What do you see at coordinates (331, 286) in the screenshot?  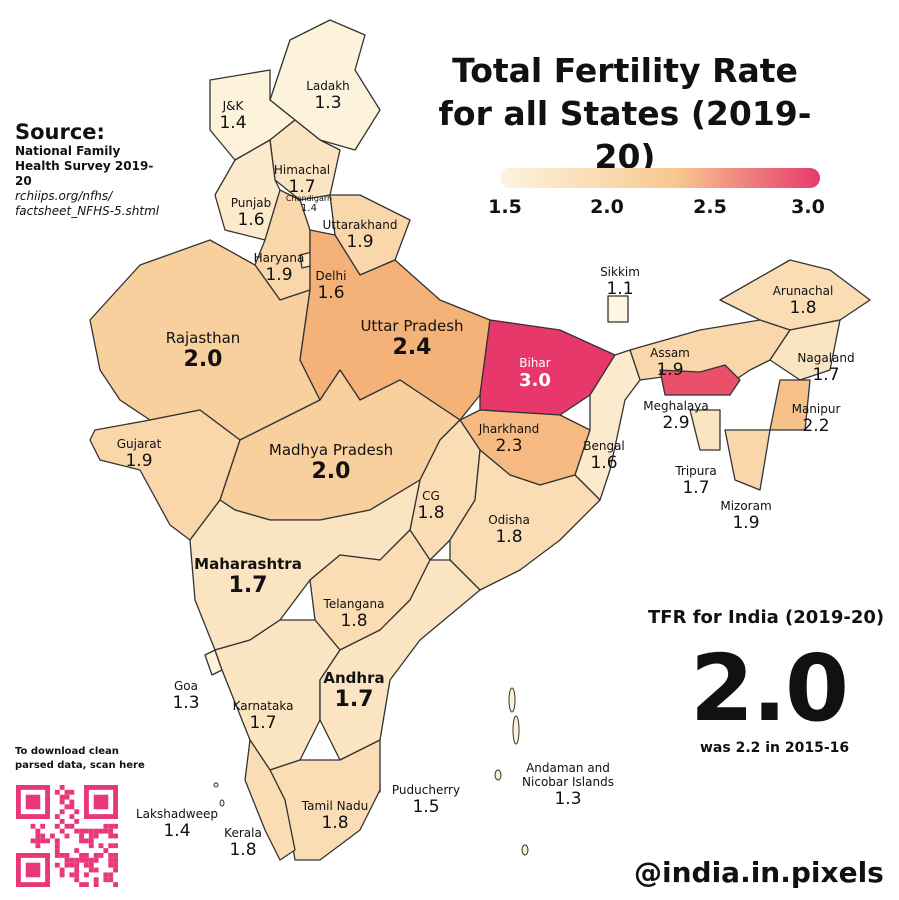 I see `state-label: Delhi 1.6` at bounding box center [331, 286].